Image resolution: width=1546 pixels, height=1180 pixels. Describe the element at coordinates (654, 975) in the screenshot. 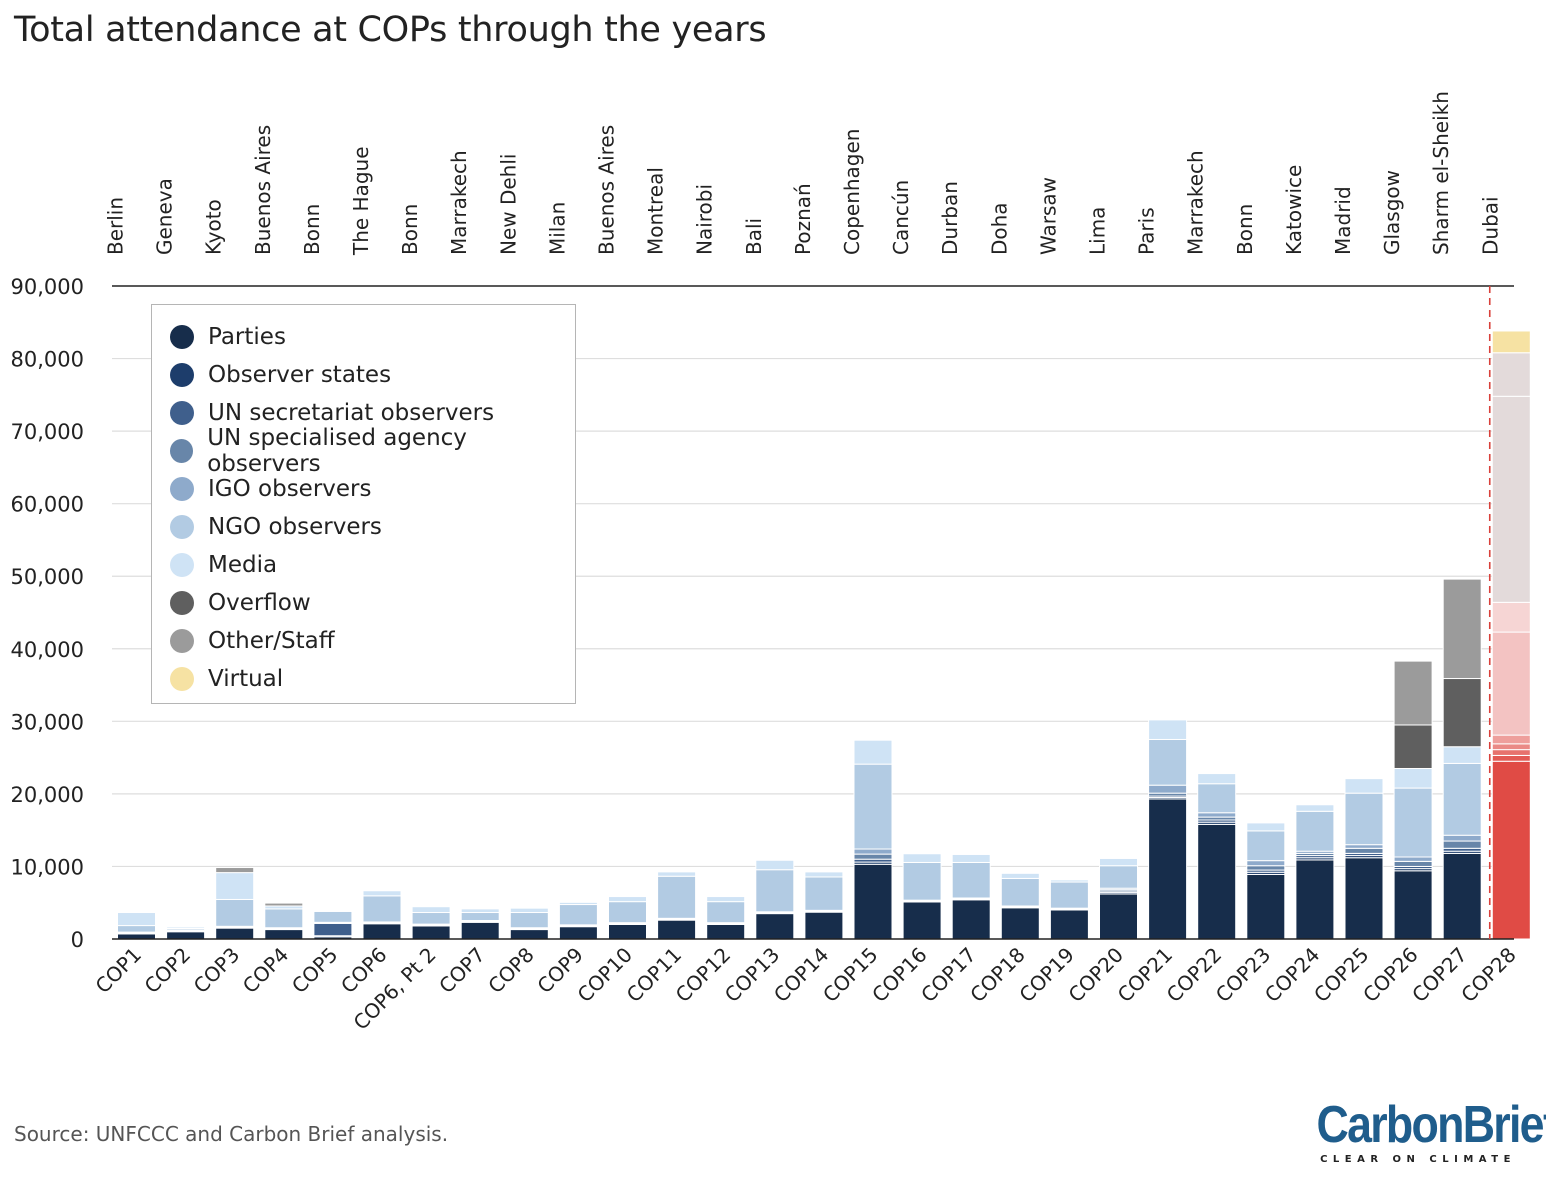

I see `x-tick-label: COP11` at that location.